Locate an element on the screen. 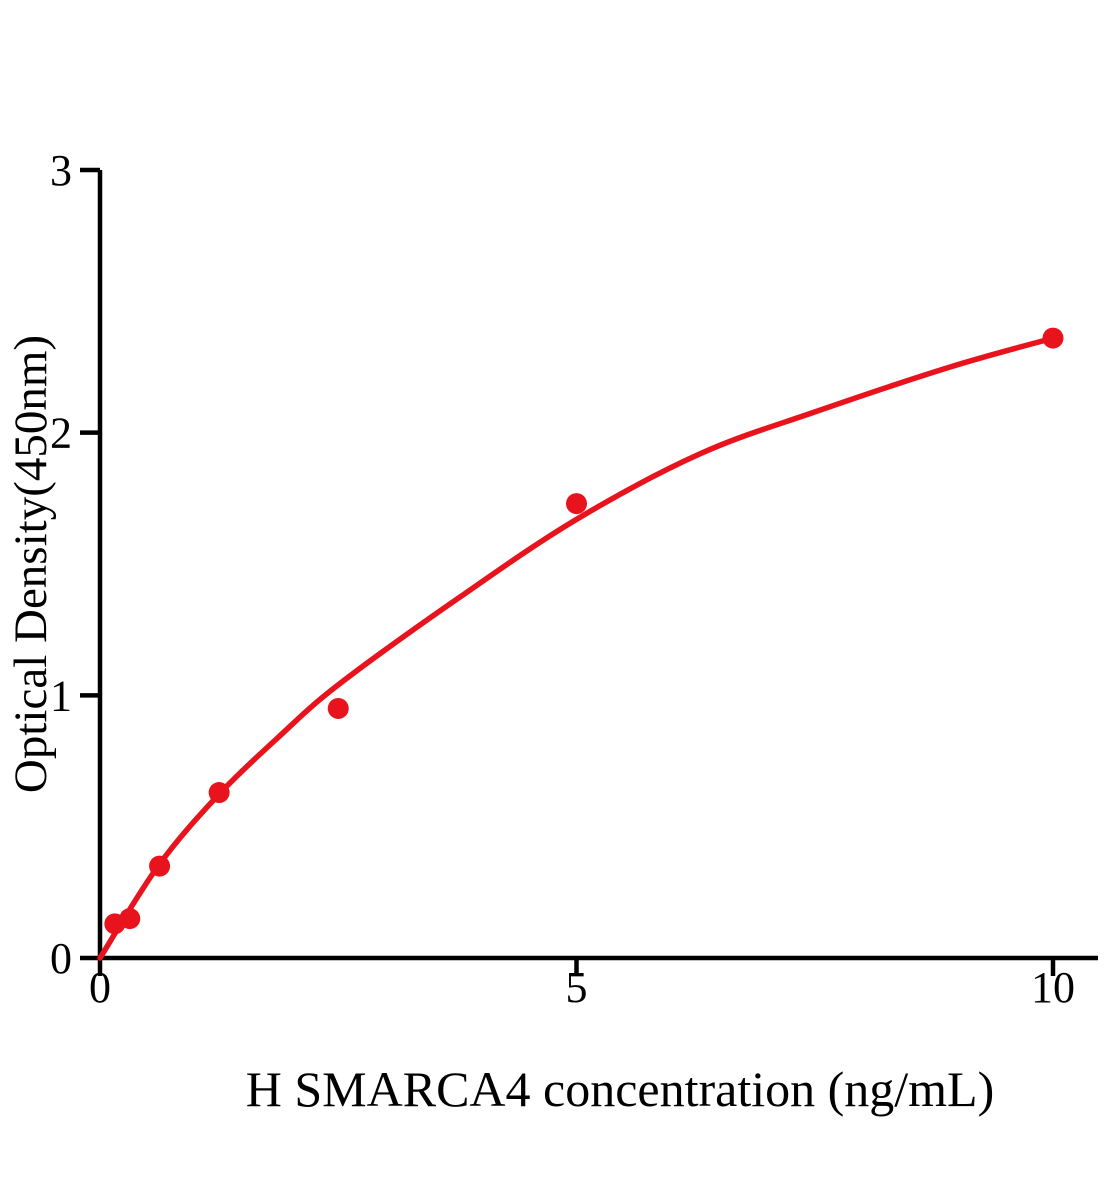 The width and height of the screenshot is (1104, 1200). y-axis-ticks is located at coordinates (90, 564).